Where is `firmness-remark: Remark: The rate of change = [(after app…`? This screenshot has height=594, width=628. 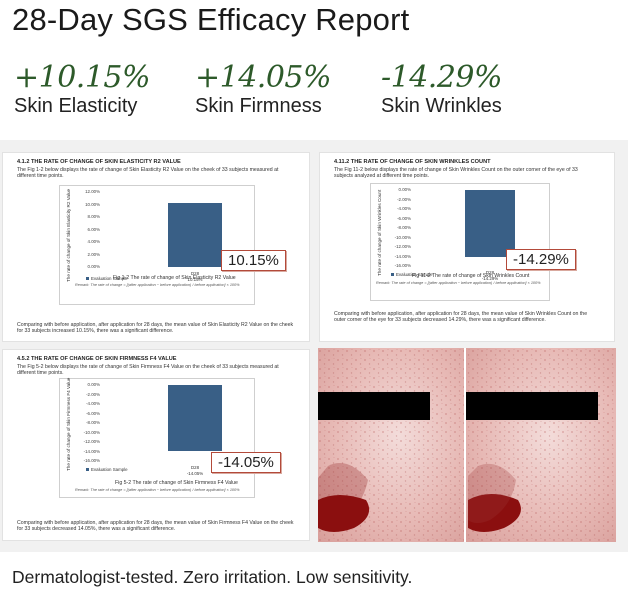 firmness-remark: Remark: The rate of change = [(after app… is located at coordinates (157, 490).